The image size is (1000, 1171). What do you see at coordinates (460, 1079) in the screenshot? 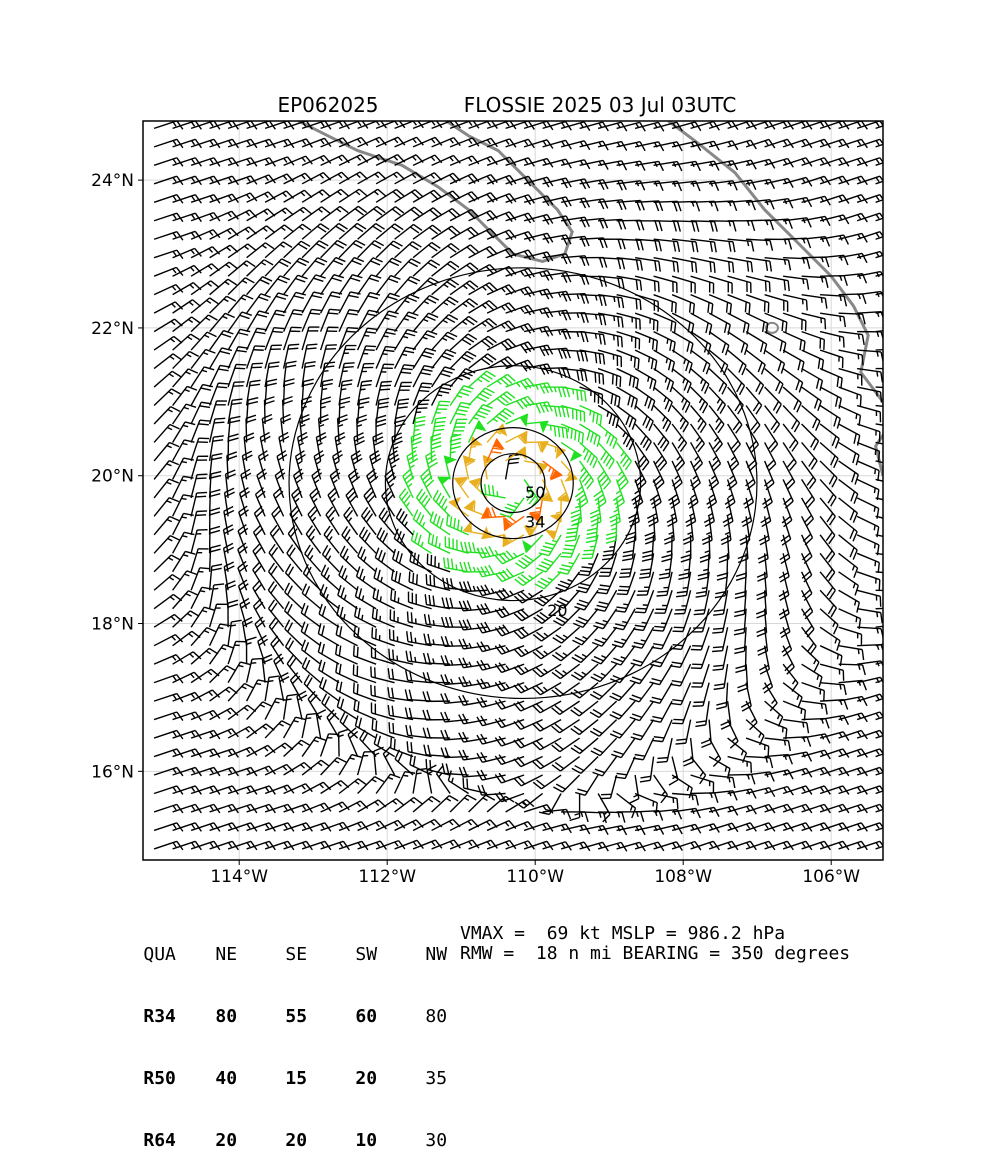
I see `radius-value: 35` at bounding box center [460, 1079].